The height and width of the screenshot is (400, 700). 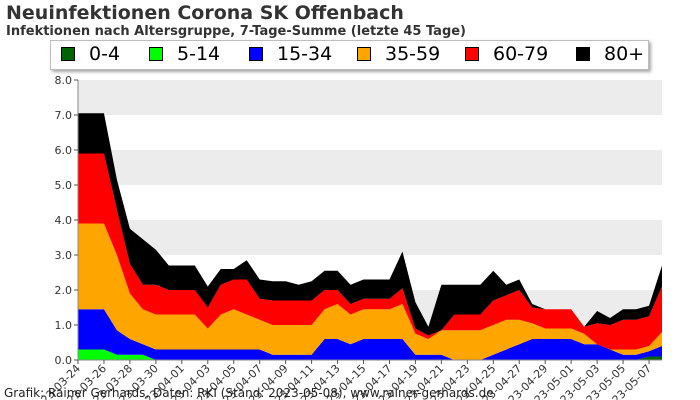 What do you see at coordinates (64, 115) in the screenshot?
I see `y-tick-label: 7.0` at bounding box center [64, 115].